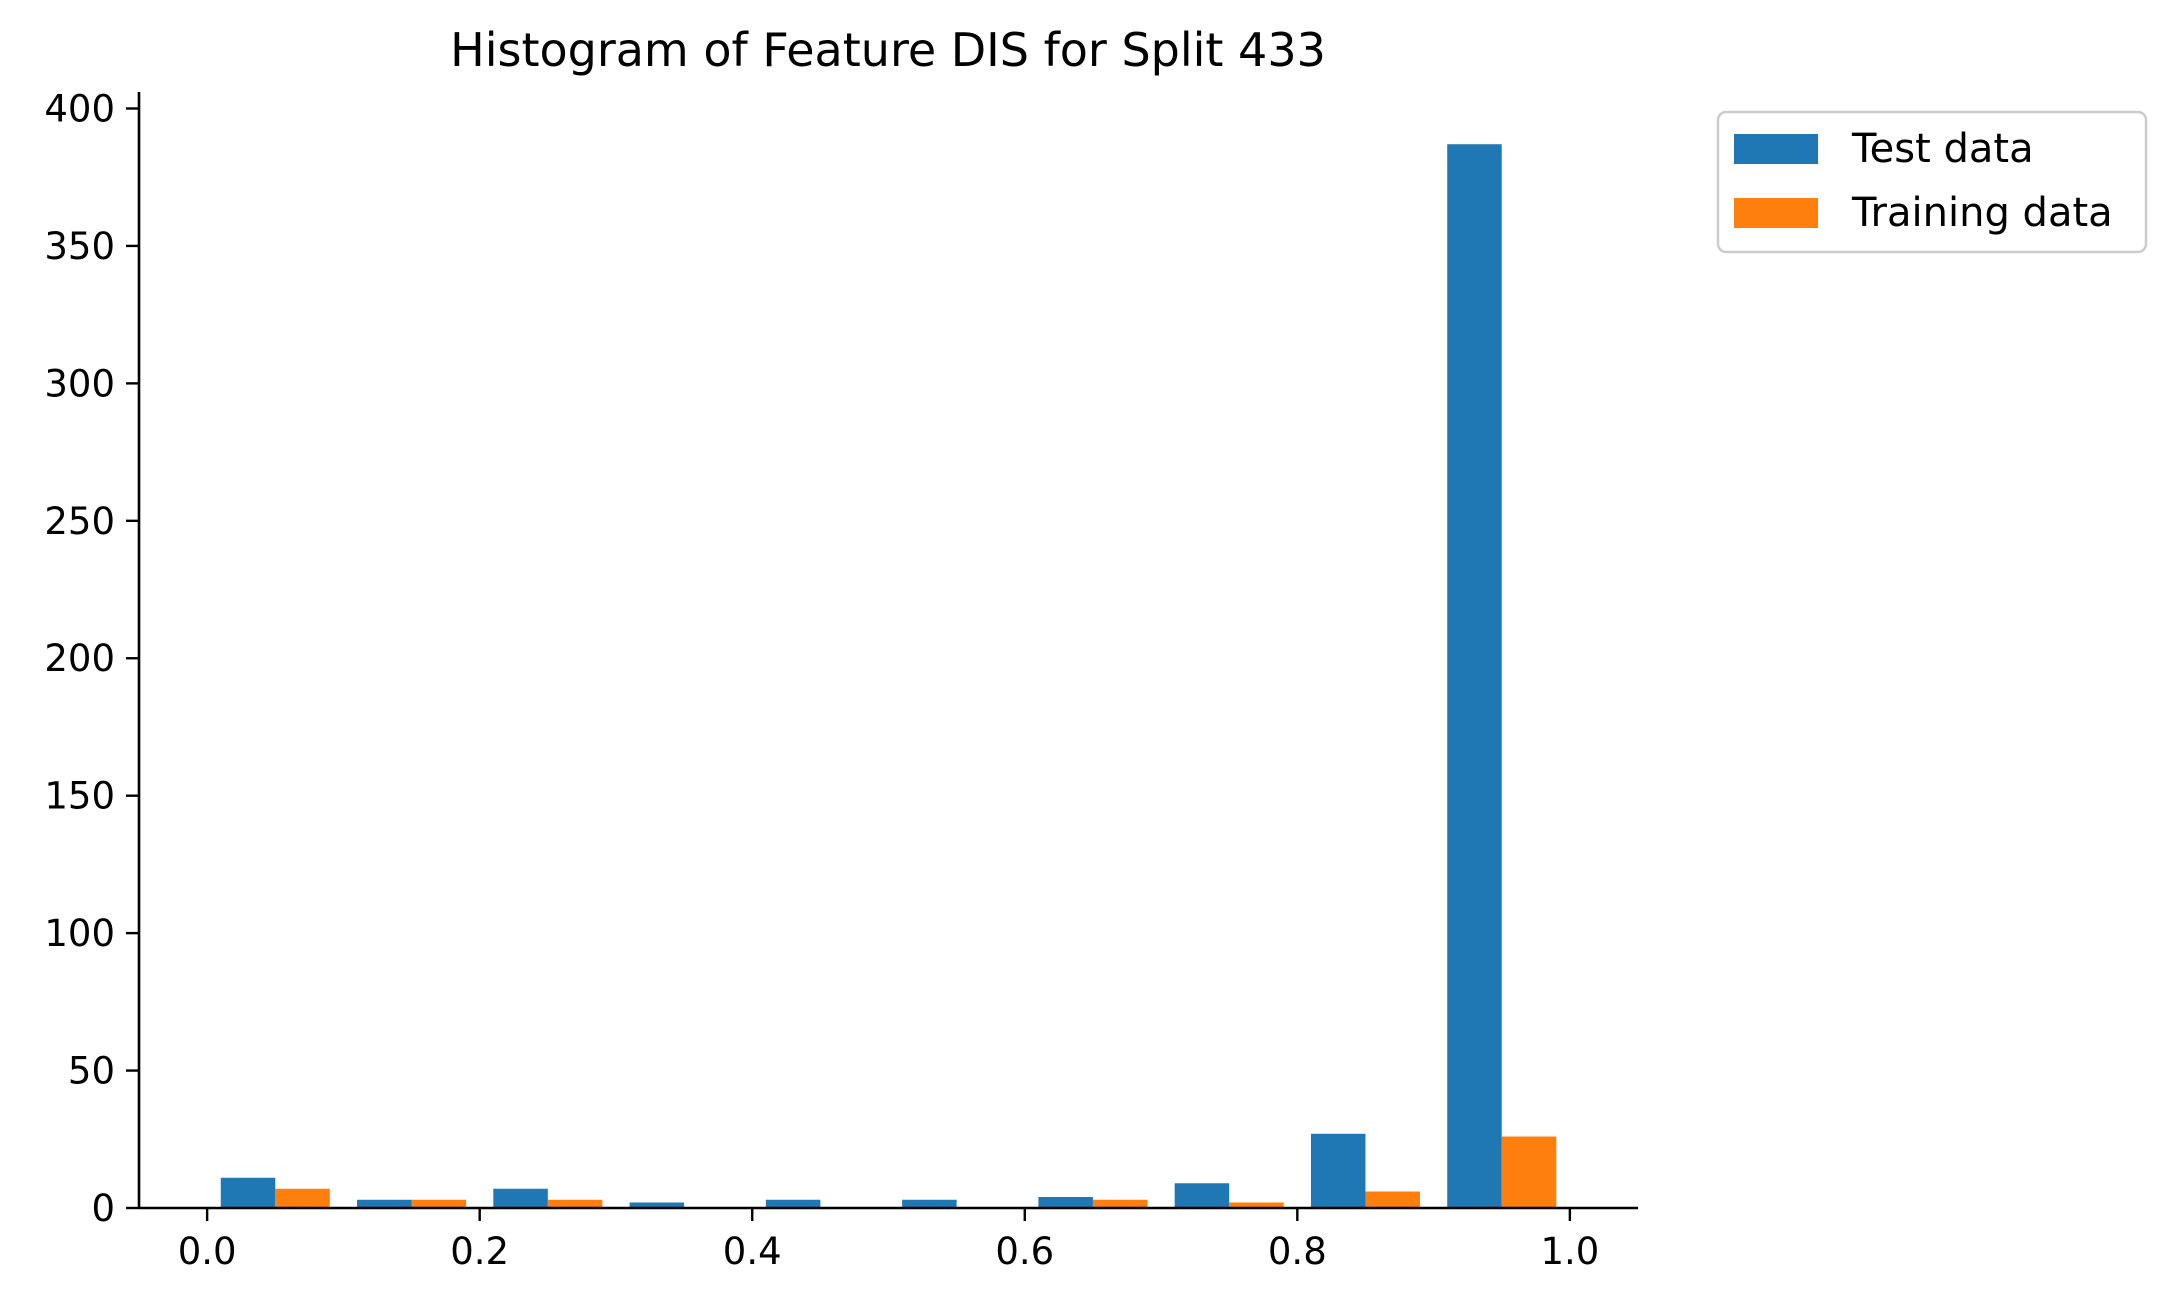  Describe the element at coordinates (103, 1208) in the screenshot. I see `y-tick-label: 0` at that location.